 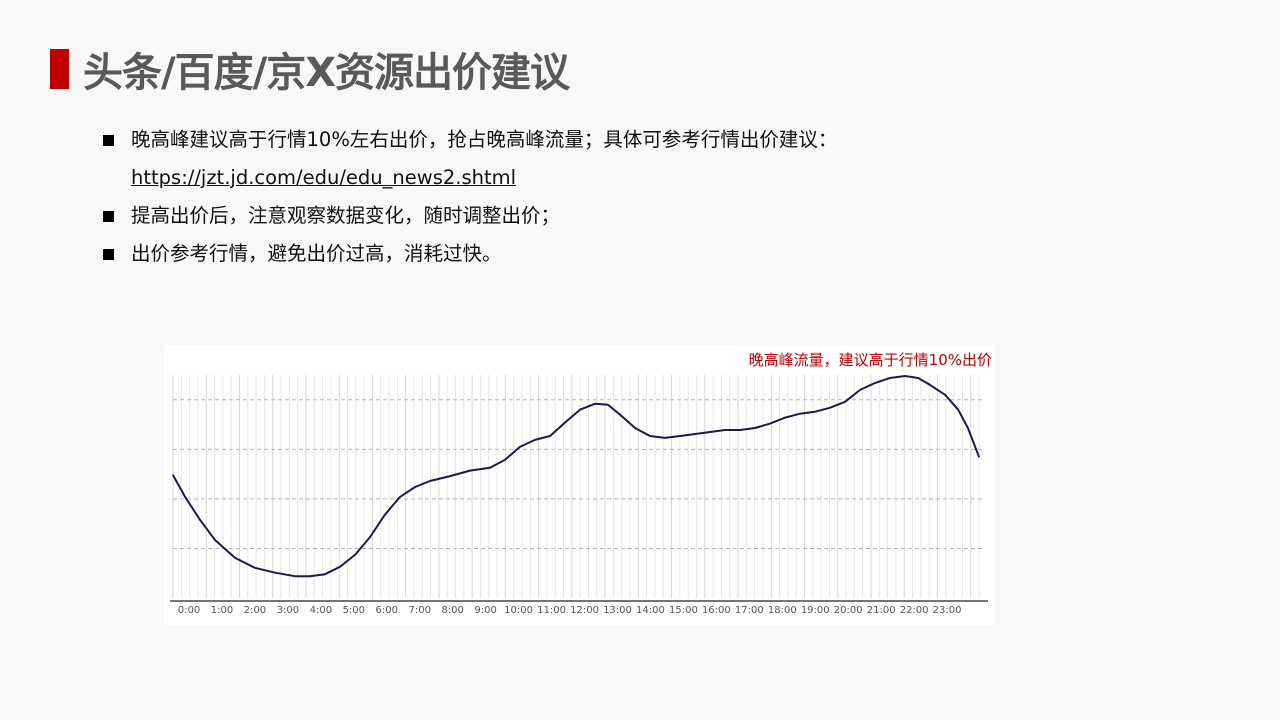 I want to click on page-title: 头条/百度/京X资源出价建议, so click(x=326, y=73).